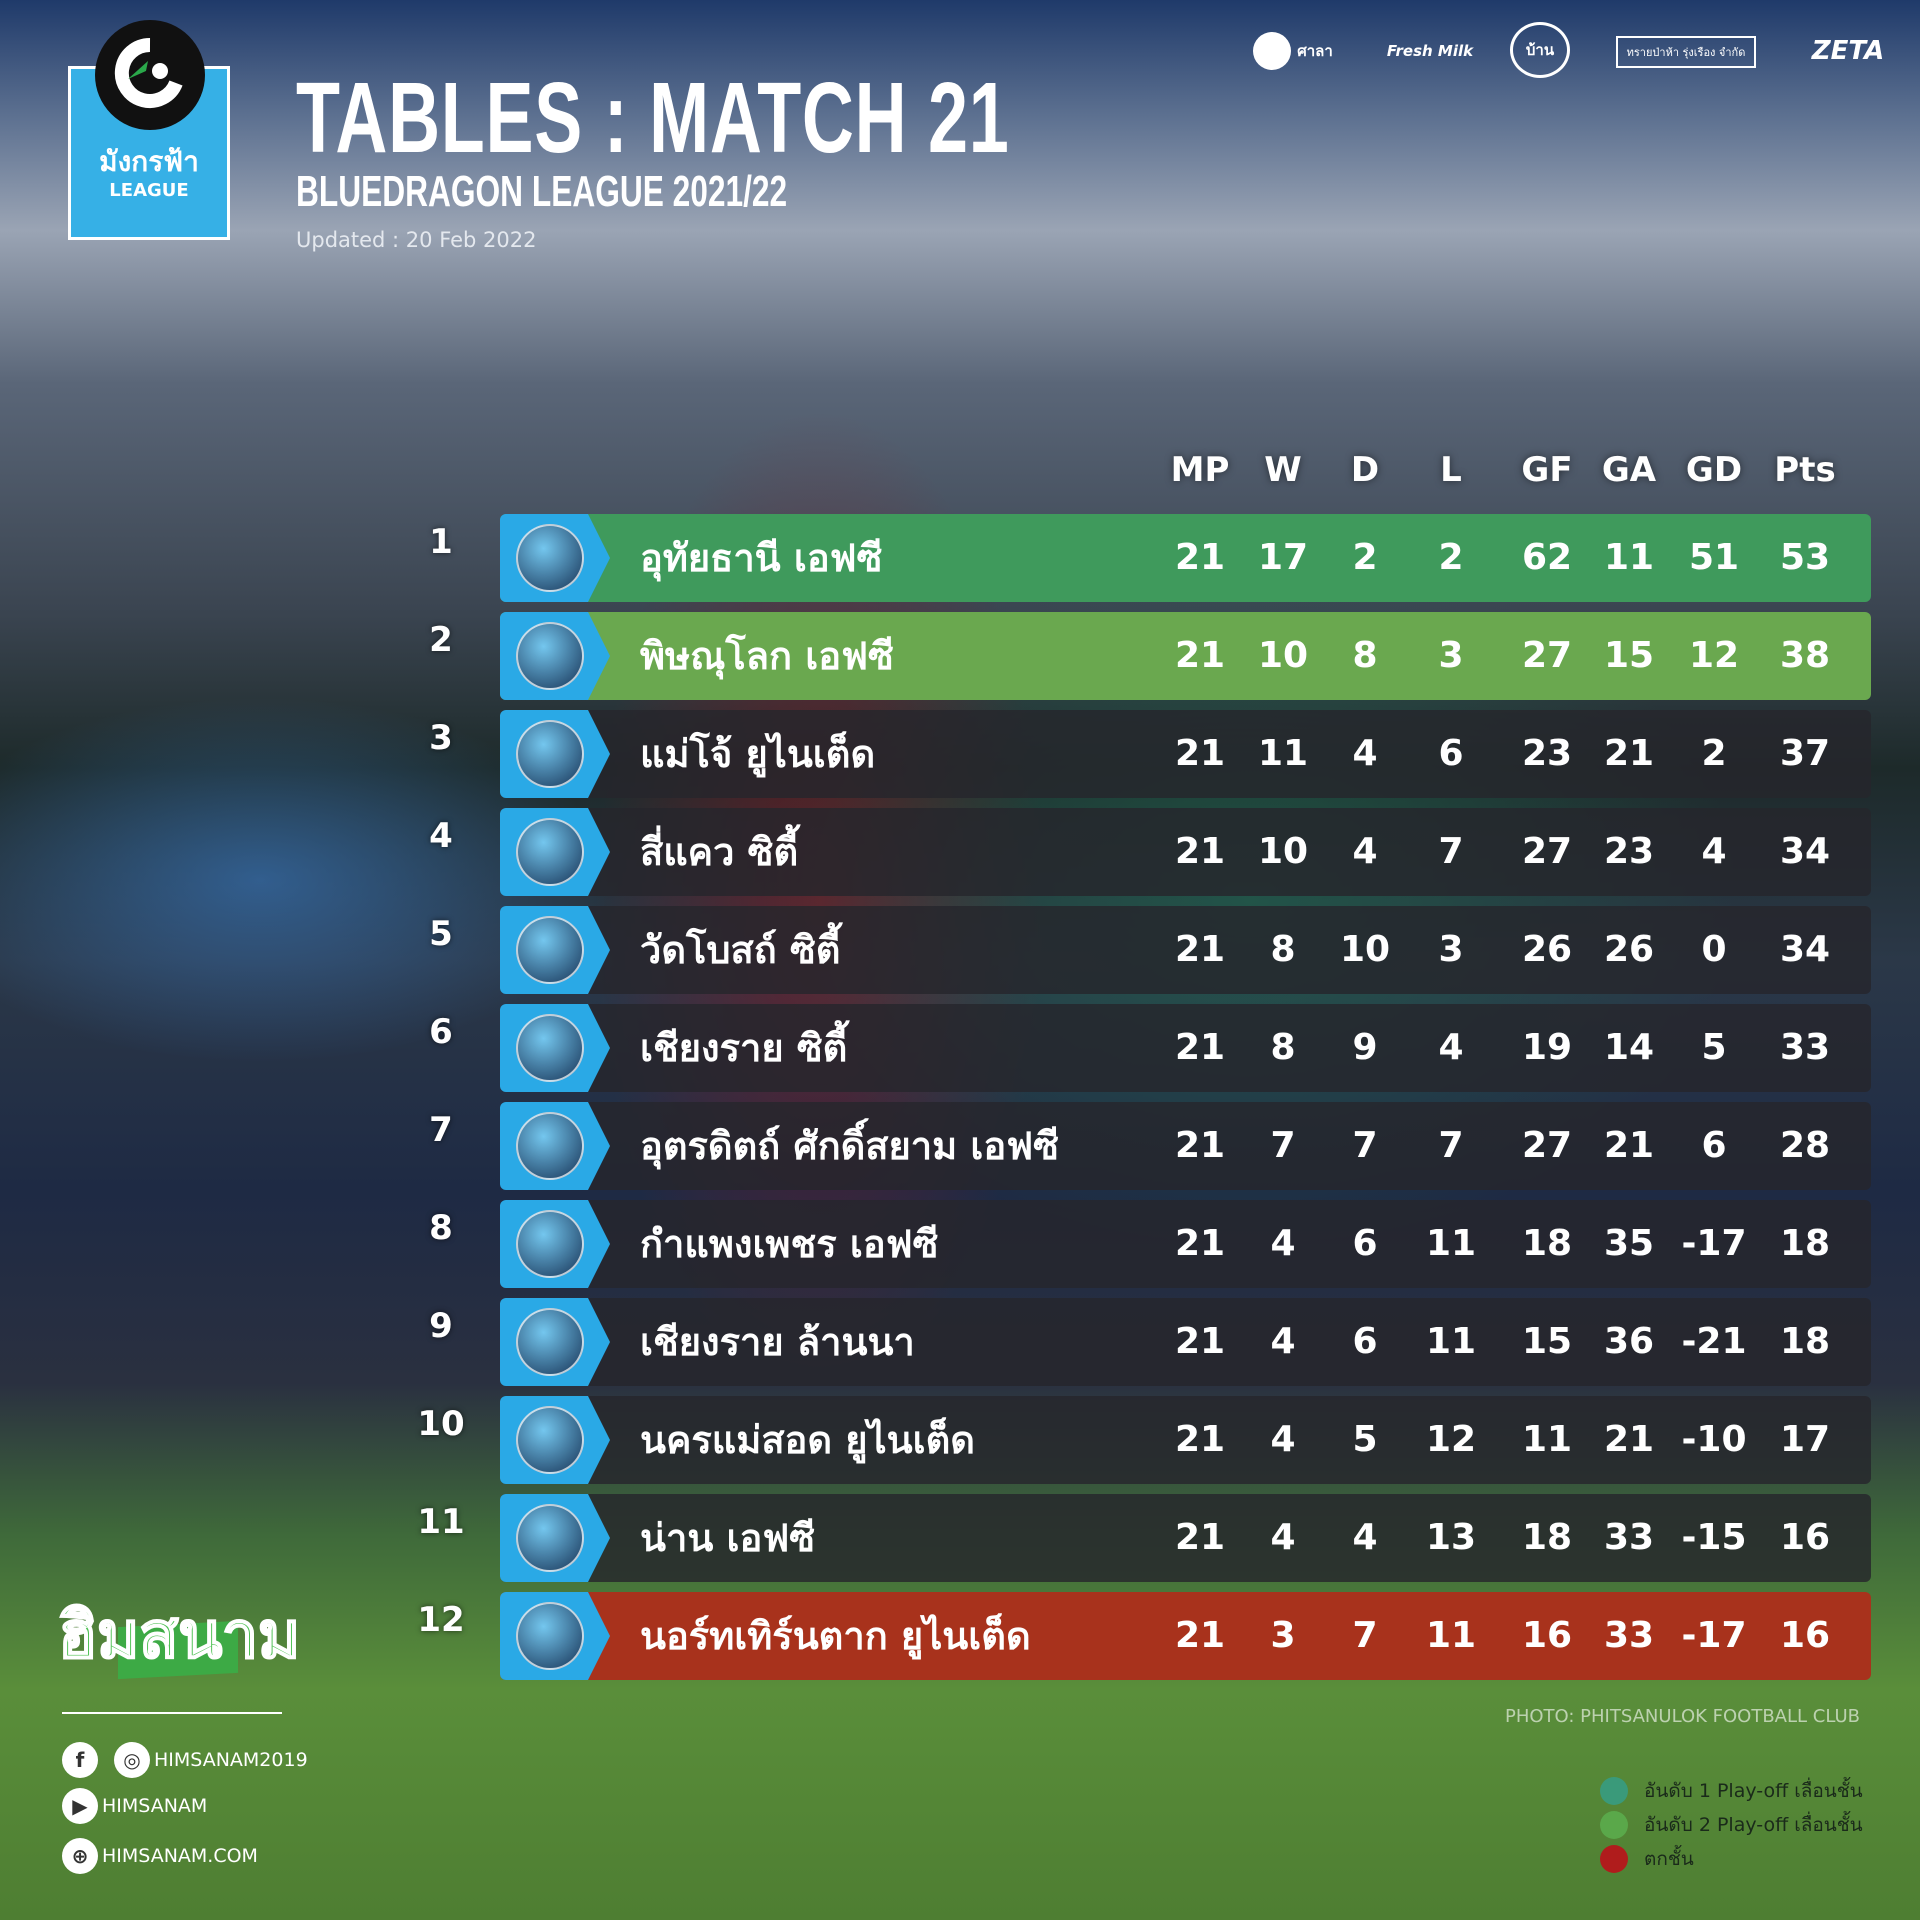 This screenshot has height=1920, width=1920. I want to click on rank-number: 7, so click(441, 1130).